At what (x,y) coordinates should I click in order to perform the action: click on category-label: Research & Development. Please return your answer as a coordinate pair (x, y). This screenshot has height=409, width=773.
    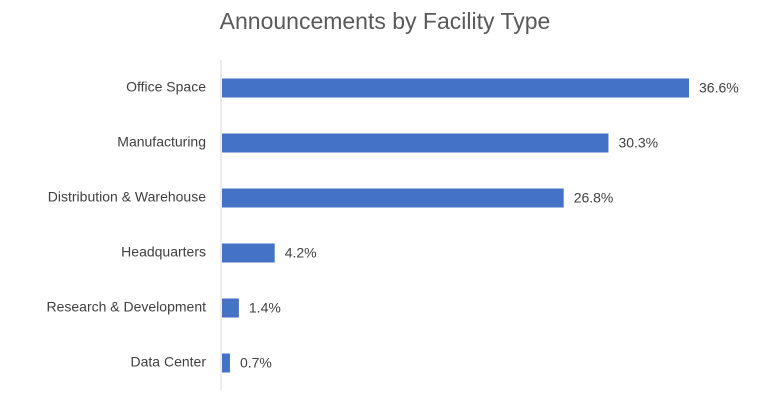
    Looking at the image, I should click on (126, 307).